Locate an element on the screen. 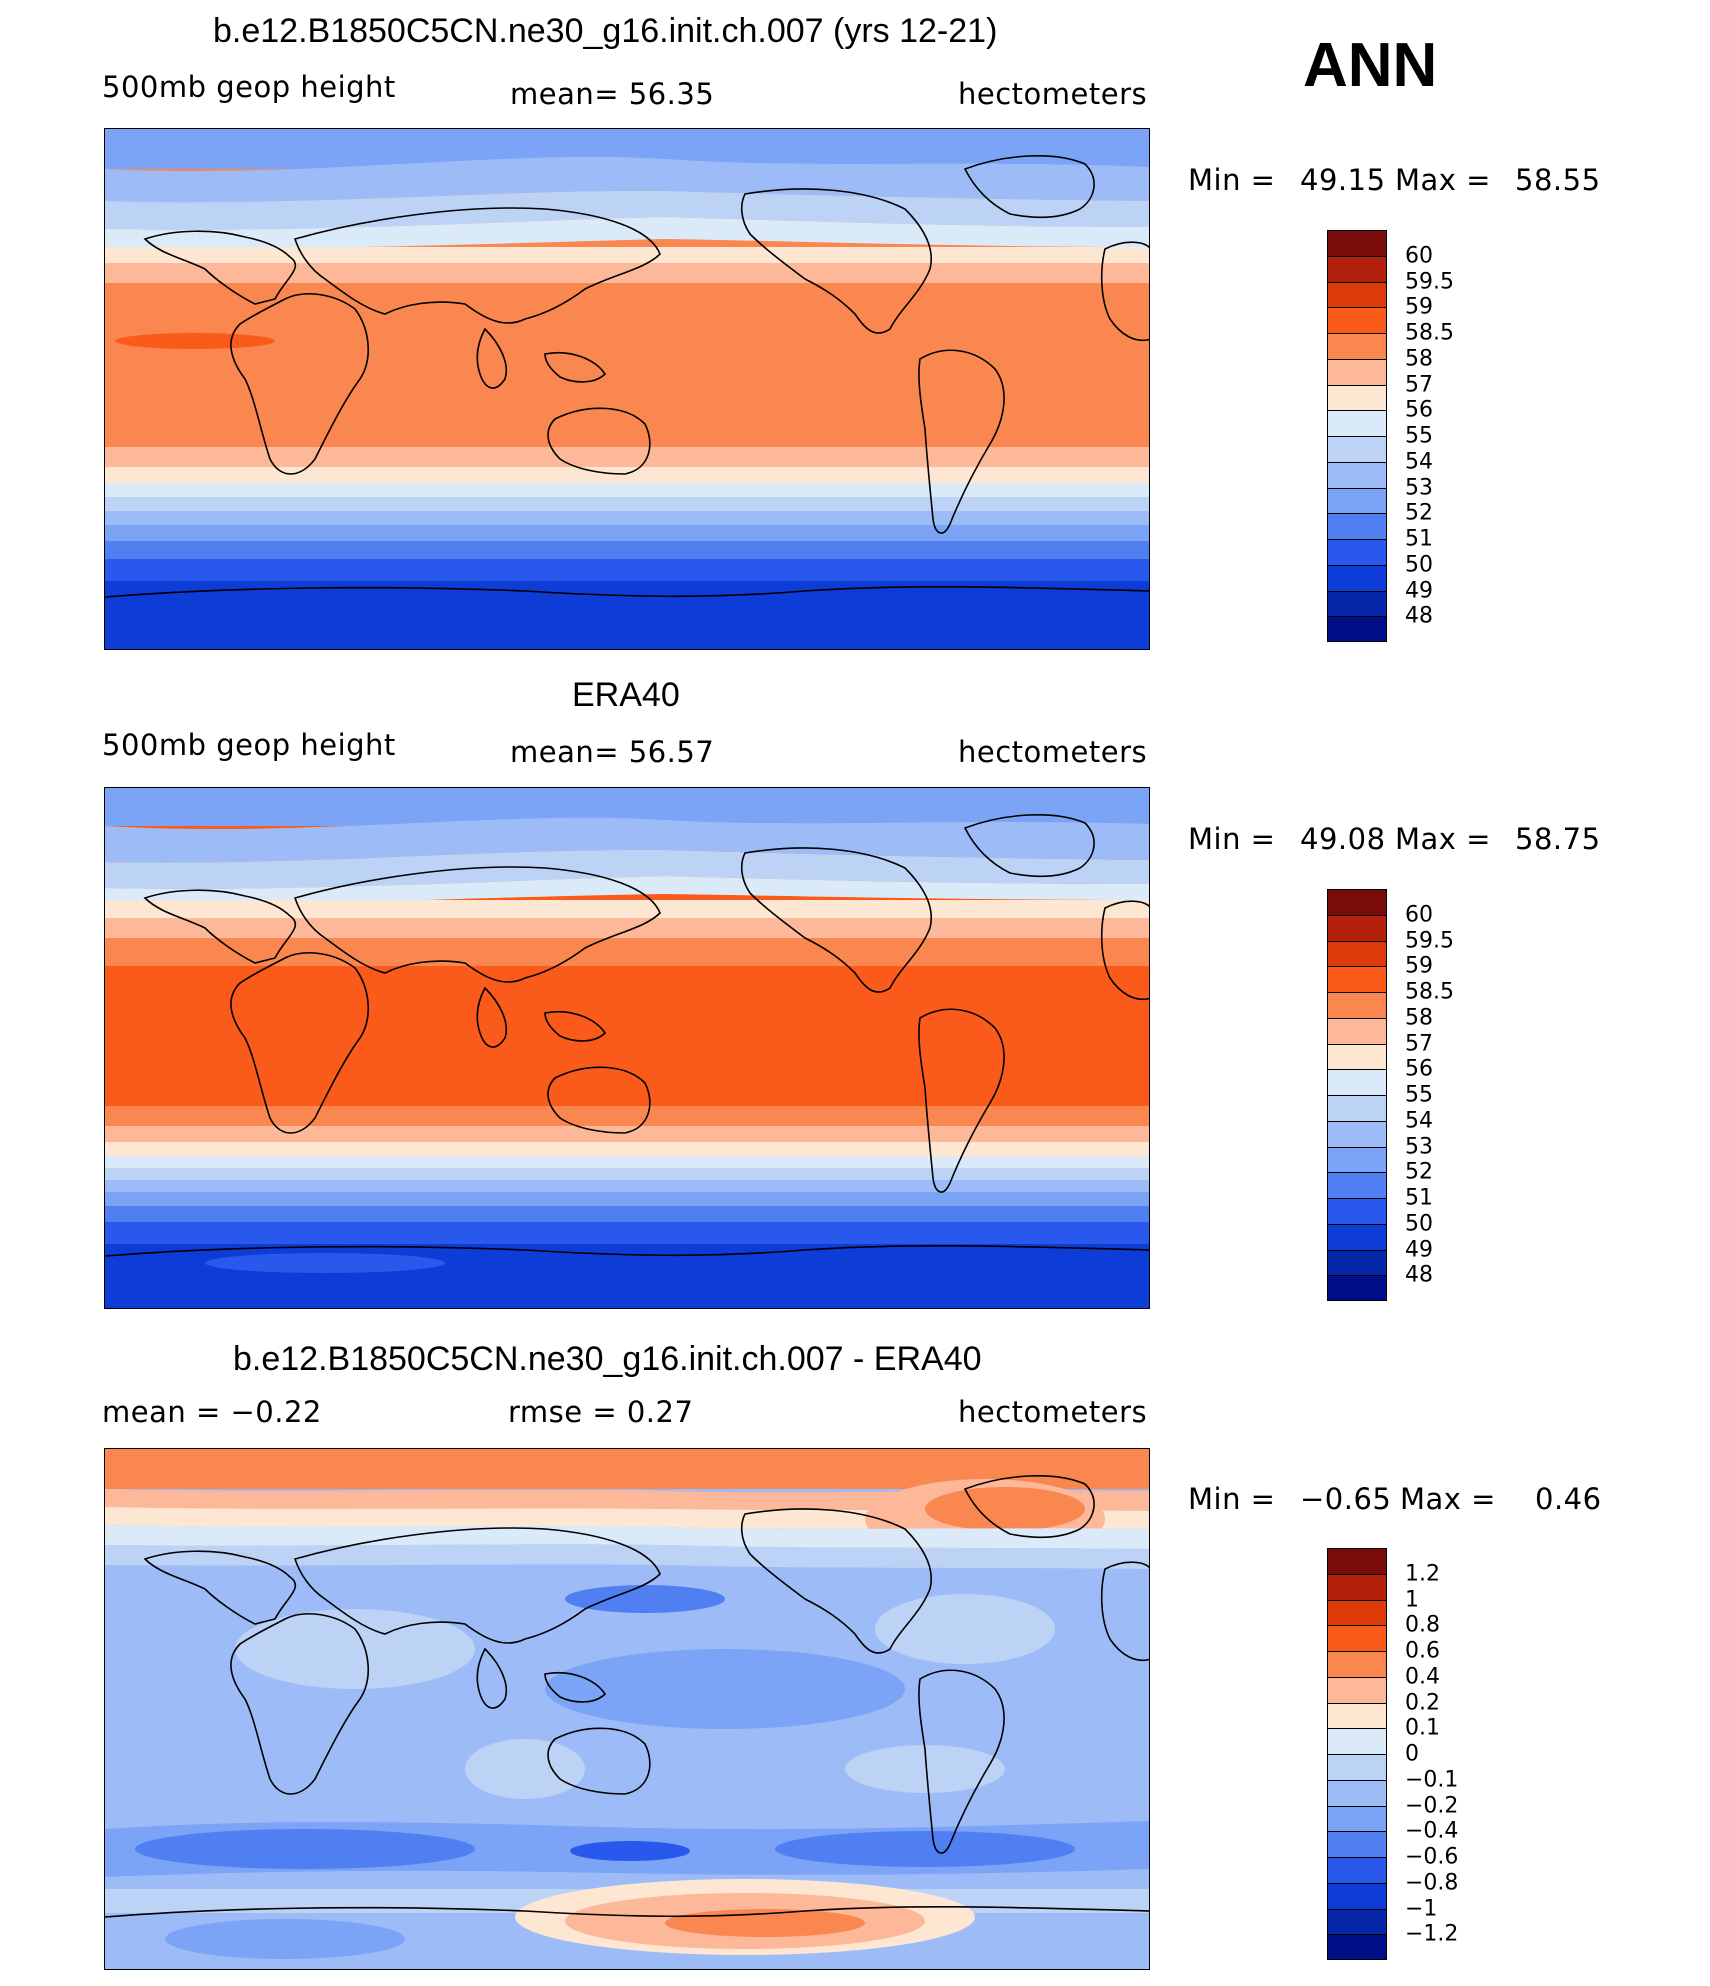  colorbar-tick-label: 1.2 is located at coordinates (1422, 1574).